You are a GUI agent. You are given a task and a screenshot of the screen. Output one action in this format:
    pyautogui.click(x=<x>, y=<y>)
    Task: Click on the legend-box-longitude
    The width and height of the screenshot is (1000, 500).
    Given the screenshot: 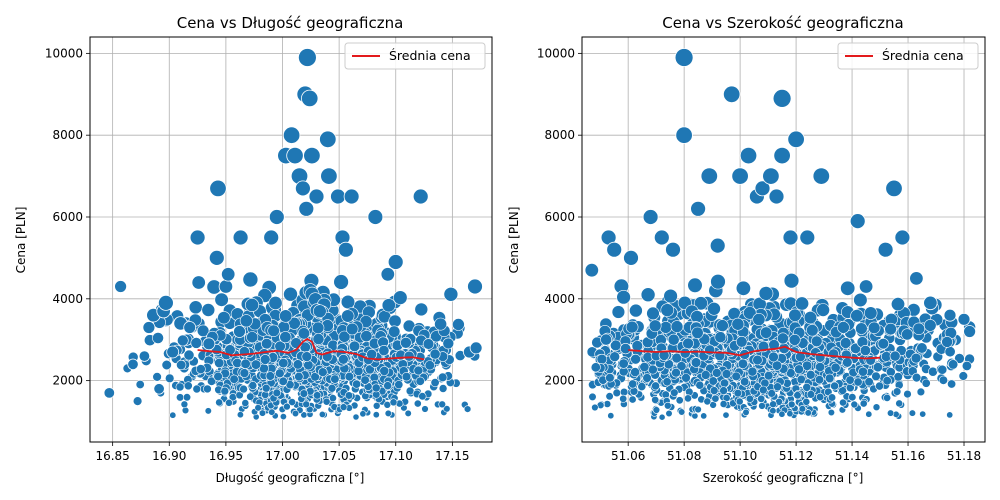 What is the action you would take?
    pyautogui.click(x=415, y=56)
    